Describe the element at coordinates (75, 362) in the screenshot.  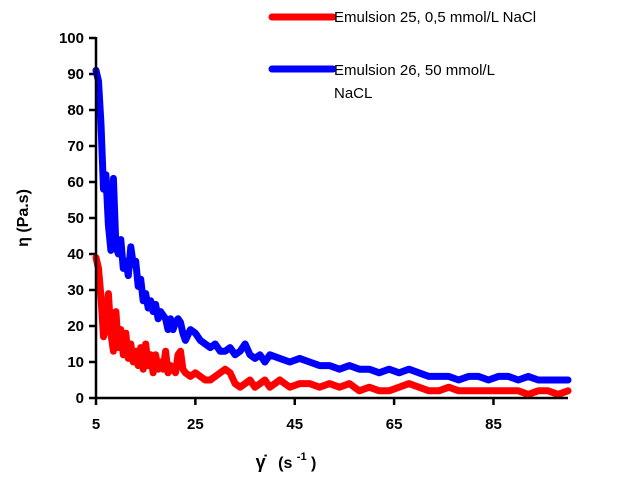
I see `y-tick-label: 10` at that location.